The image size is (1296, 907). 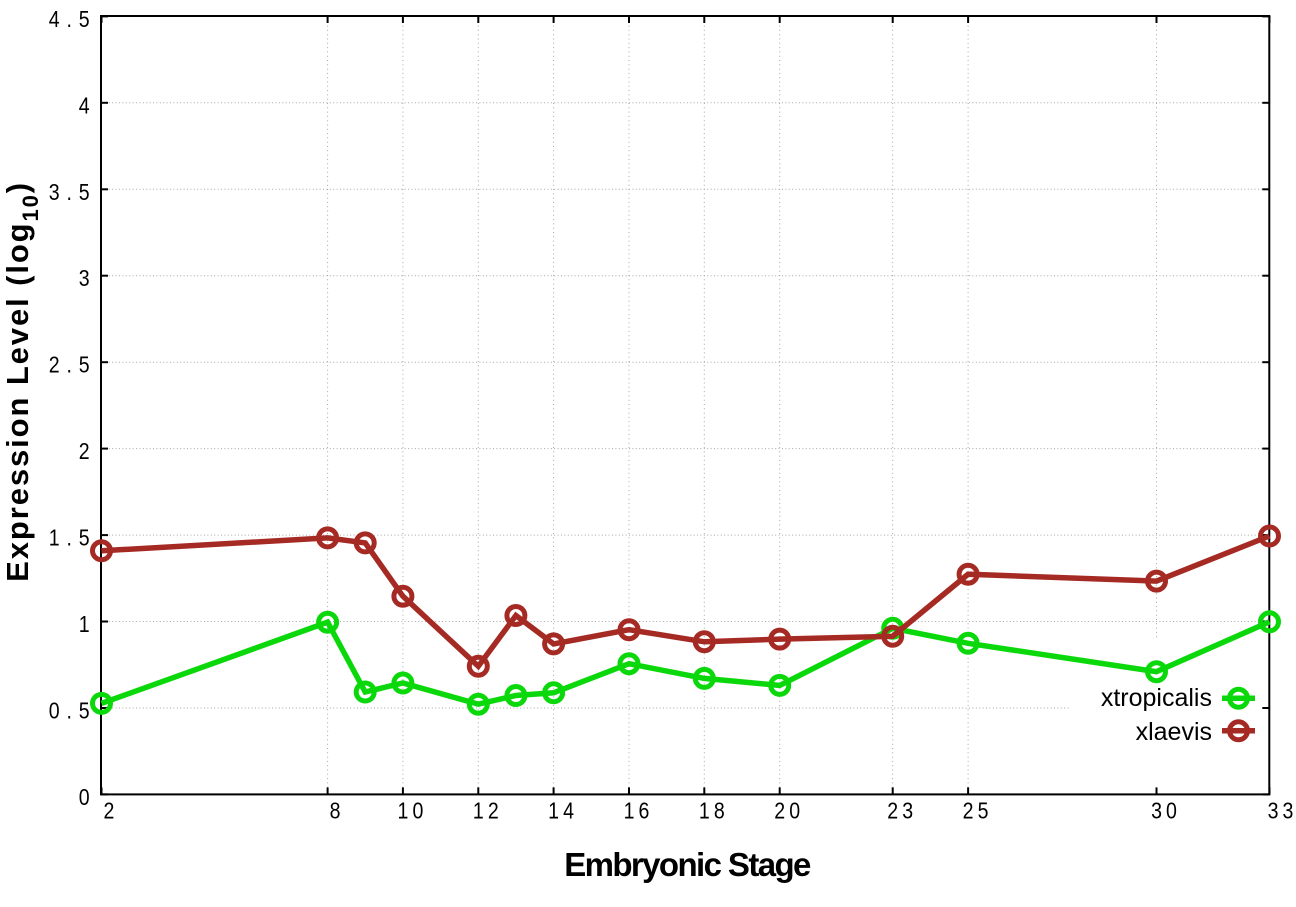 I want to click on svg-text: Embryonic Stage, so click(x=687, y=864).